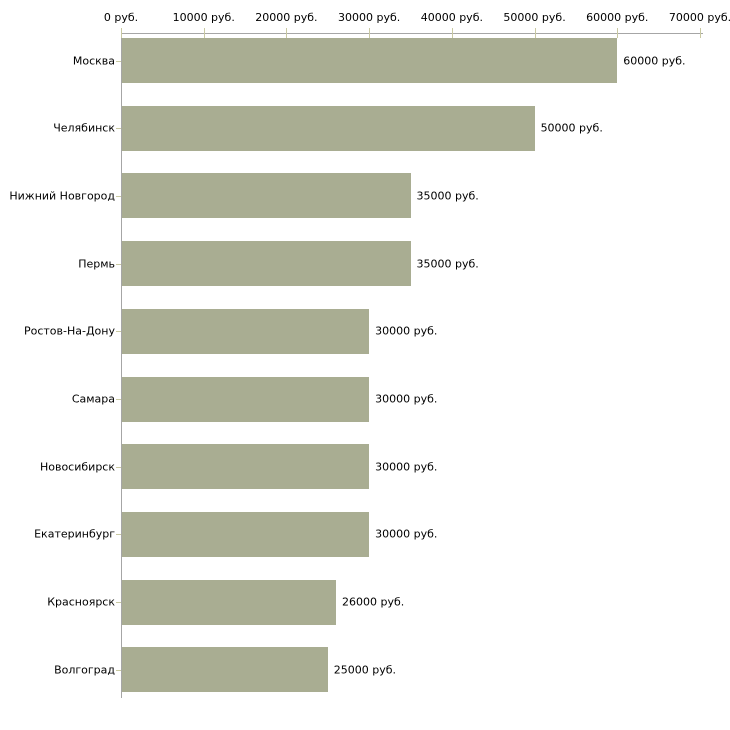 This screenshot has height=730, width=730. What do you see at coordinates (571, 128) in the screenshot?
I see `value-label: 50000 руб.` at bounding box center [571, 128].